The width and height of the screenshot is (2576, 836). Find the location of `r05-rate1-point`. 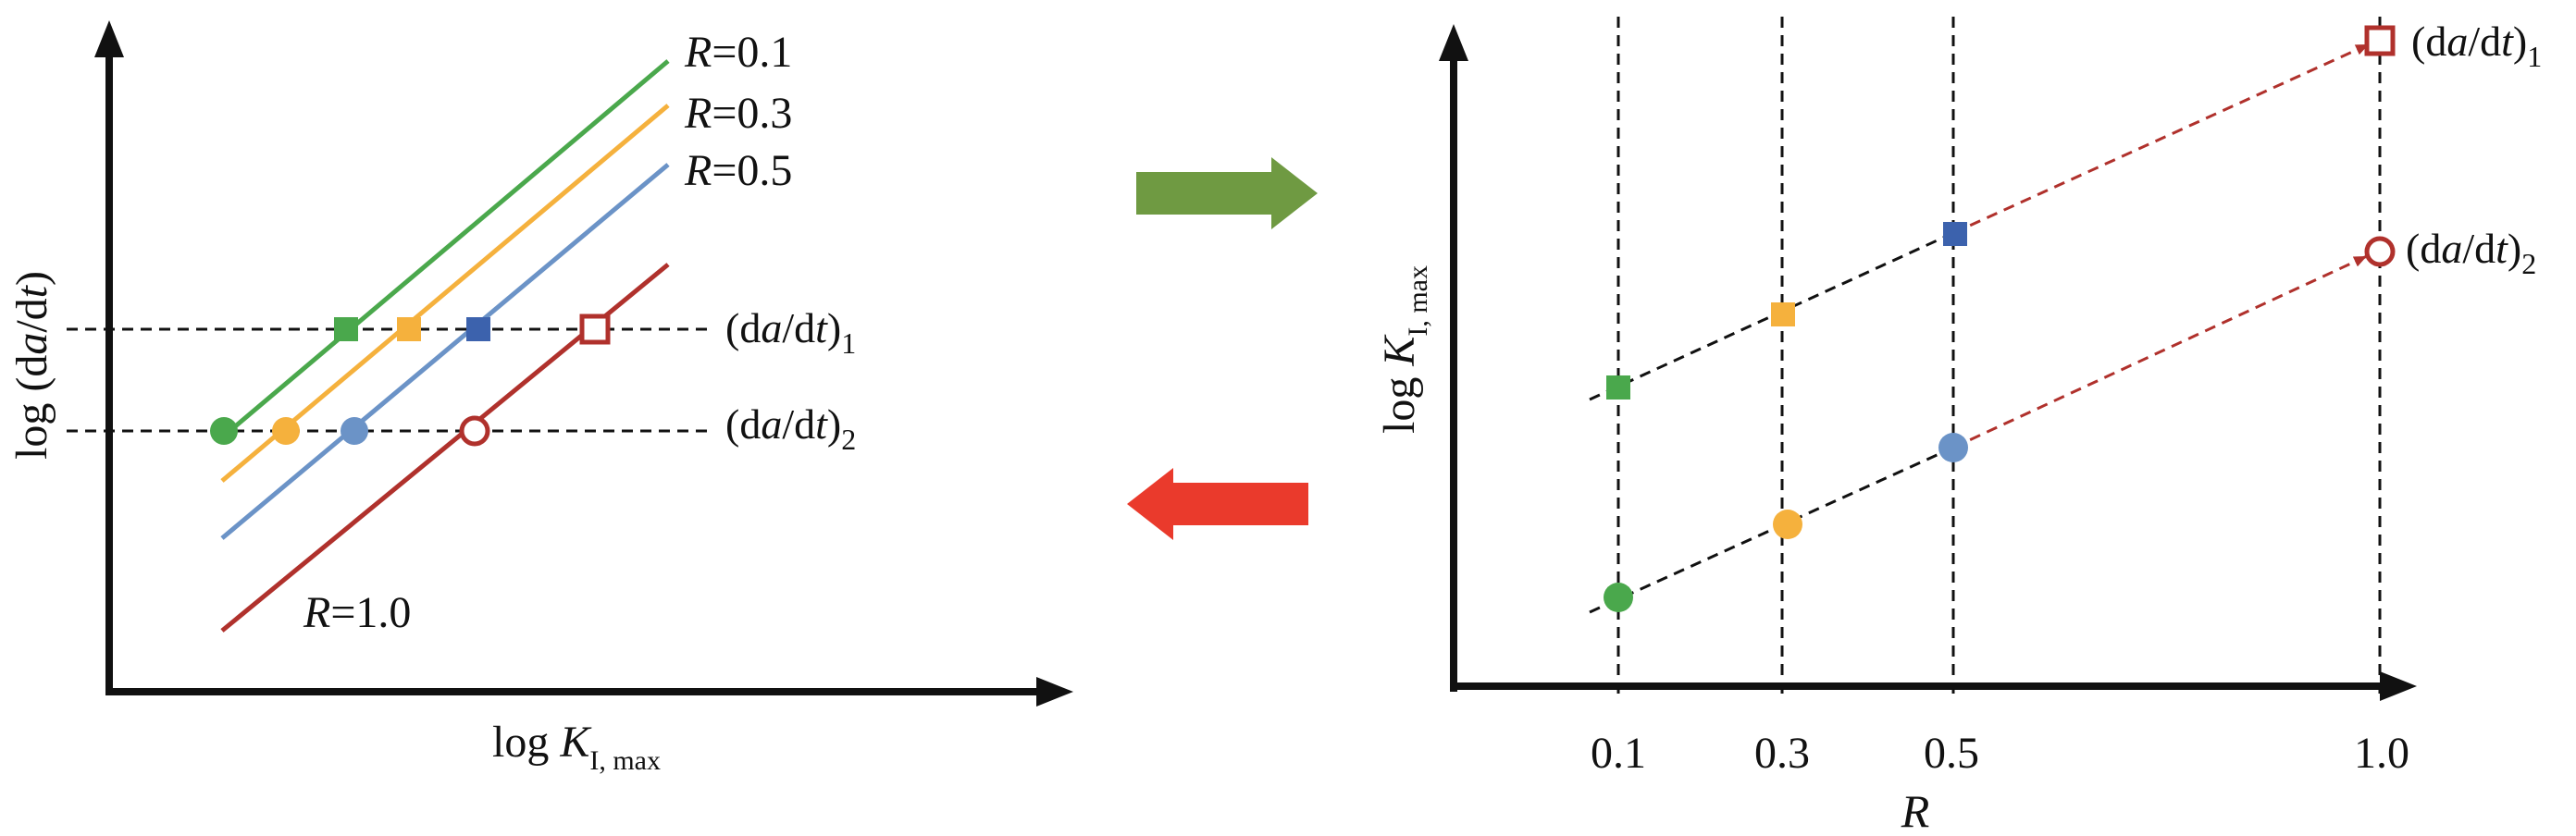

r05-rate1-point is located at coordinates (1955, 234).